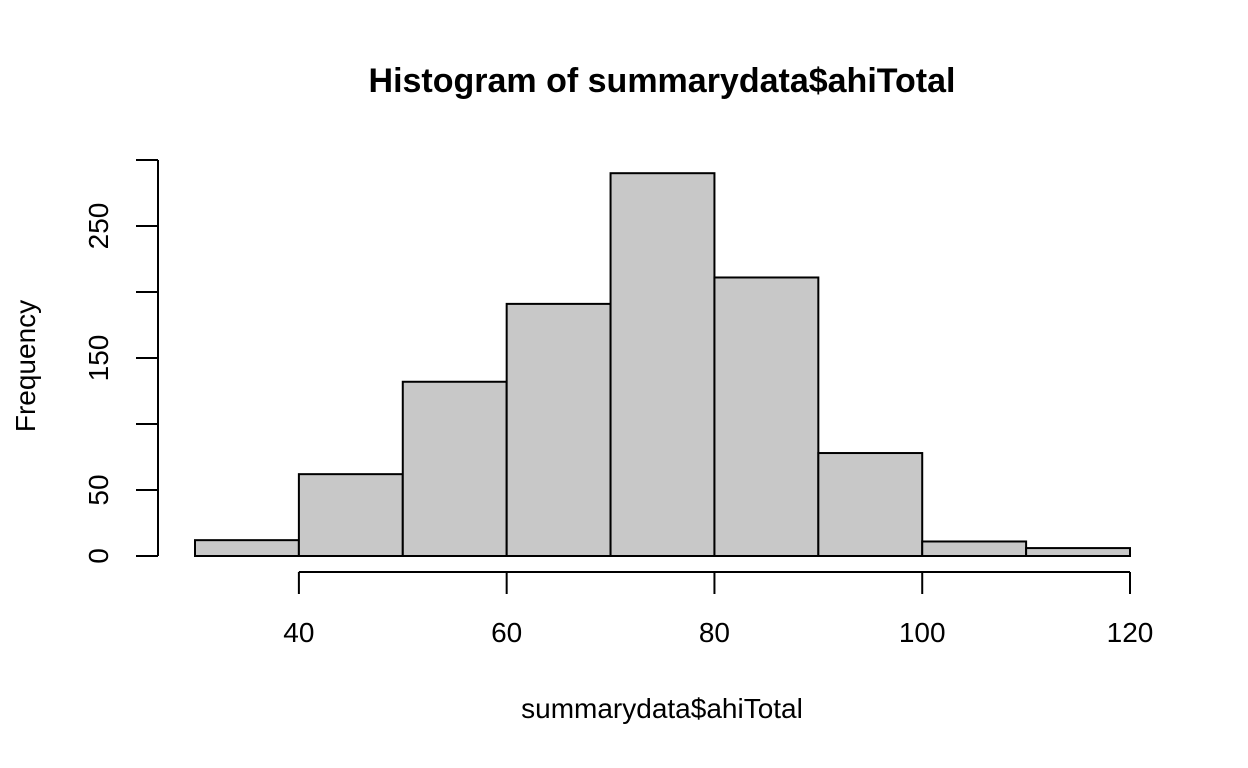 The image size is (1248, 768). Describe the element at coordinates (120, 361) in the screenshot. I see `y-axis-ticks: 0 50 150 250` at that location.